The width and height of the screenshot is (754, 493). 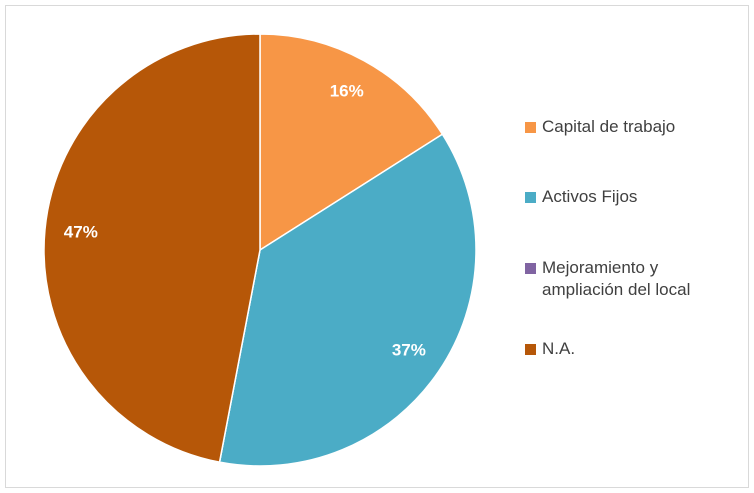 I want to click on legend-item: Capital de trabajo, so click(x=633, y=127).